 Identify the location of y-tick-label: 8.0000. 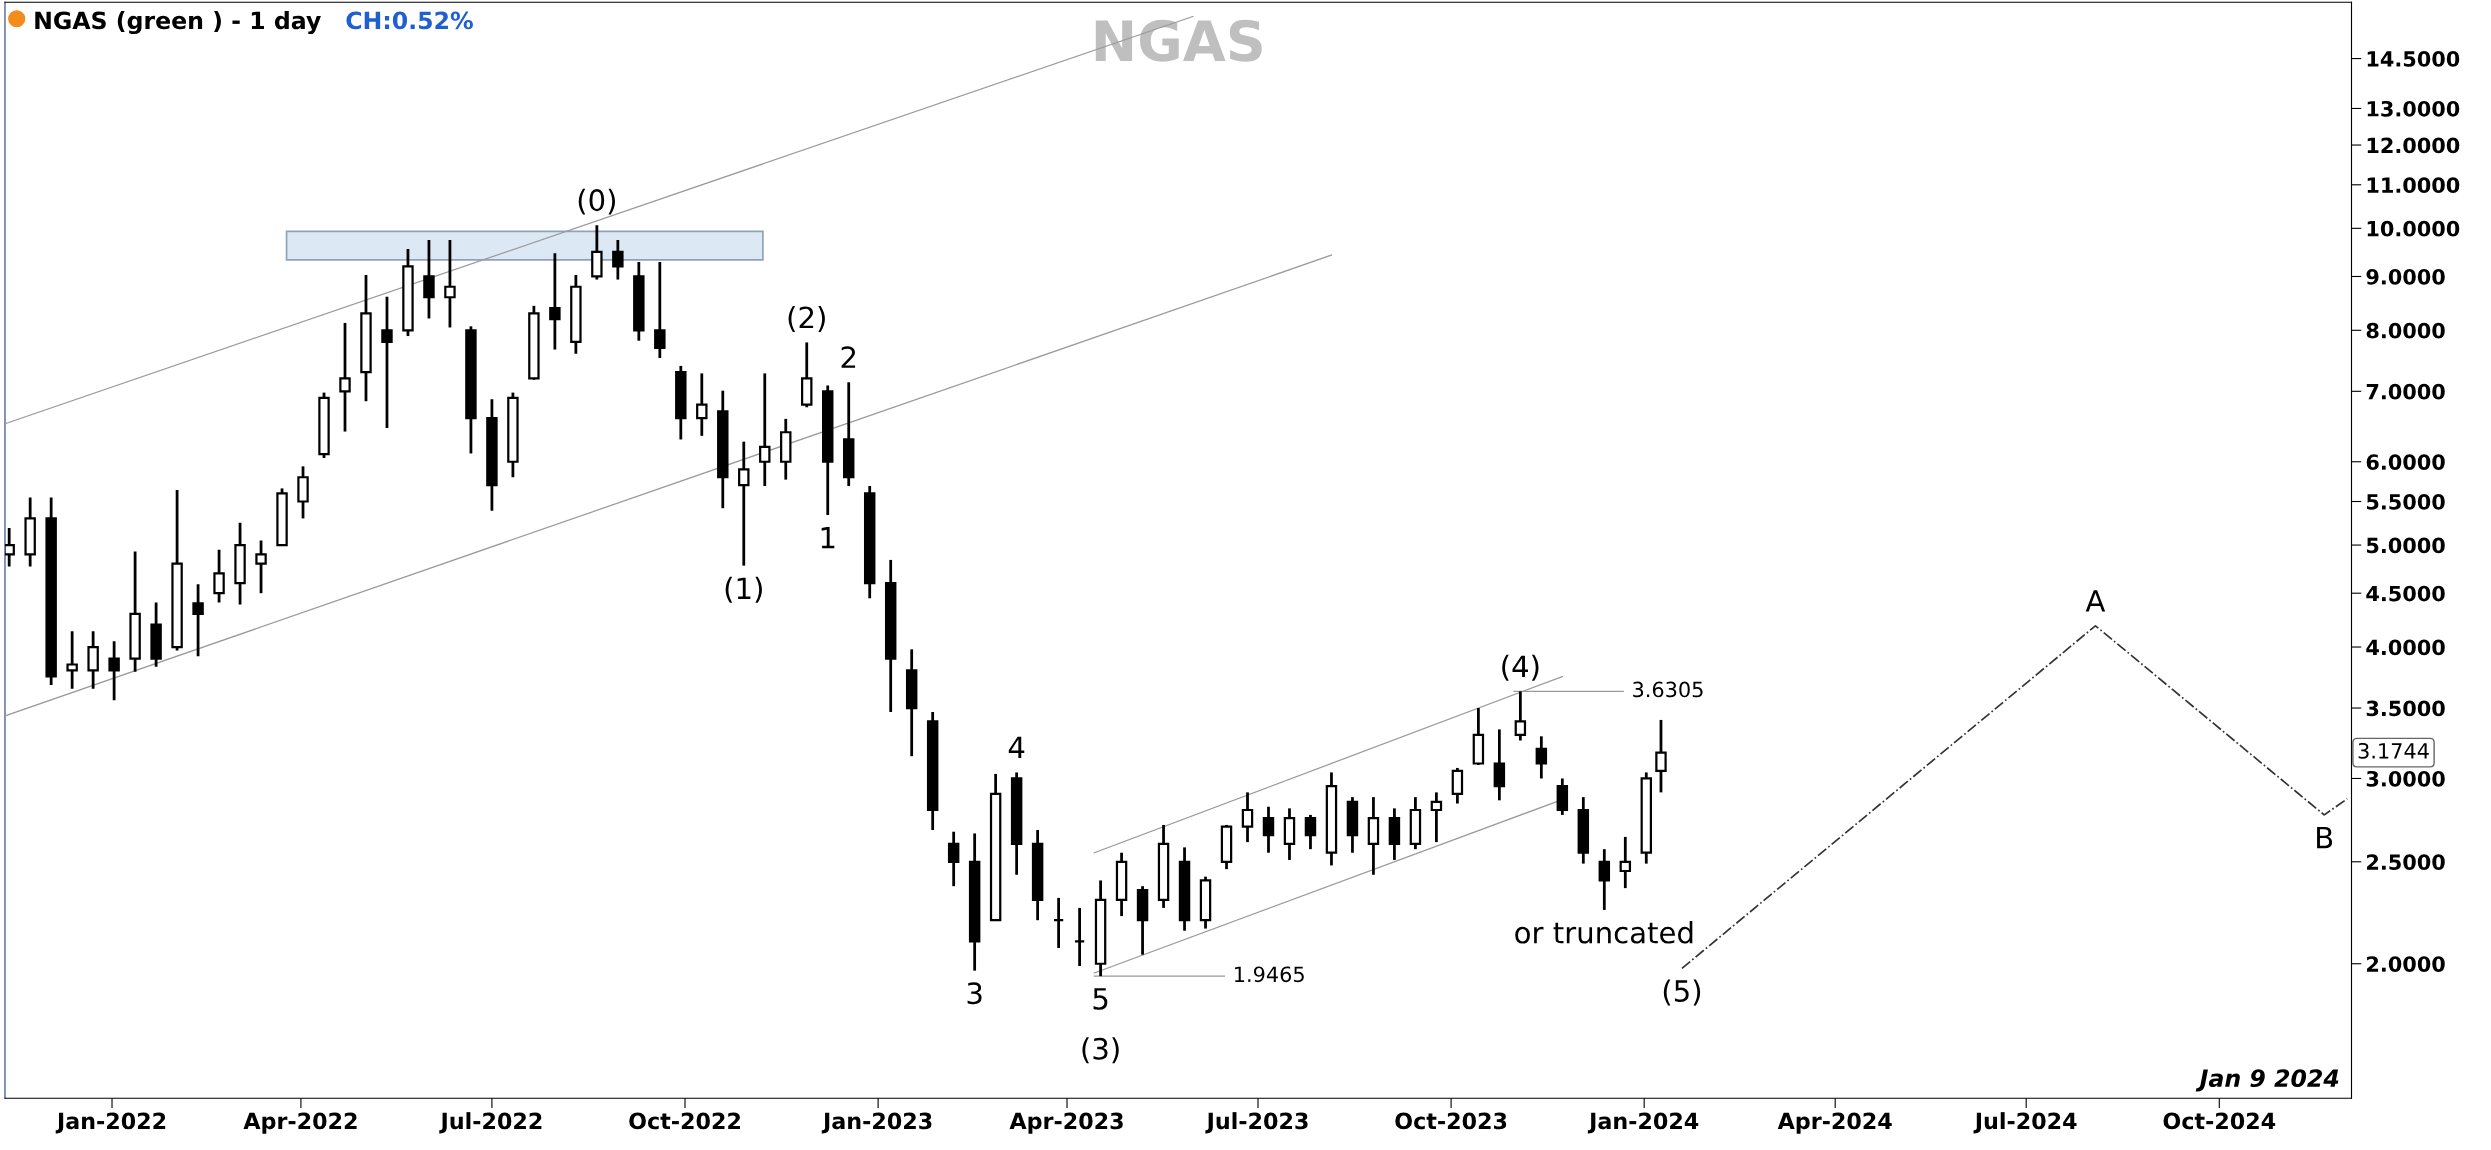
(2405, 330).